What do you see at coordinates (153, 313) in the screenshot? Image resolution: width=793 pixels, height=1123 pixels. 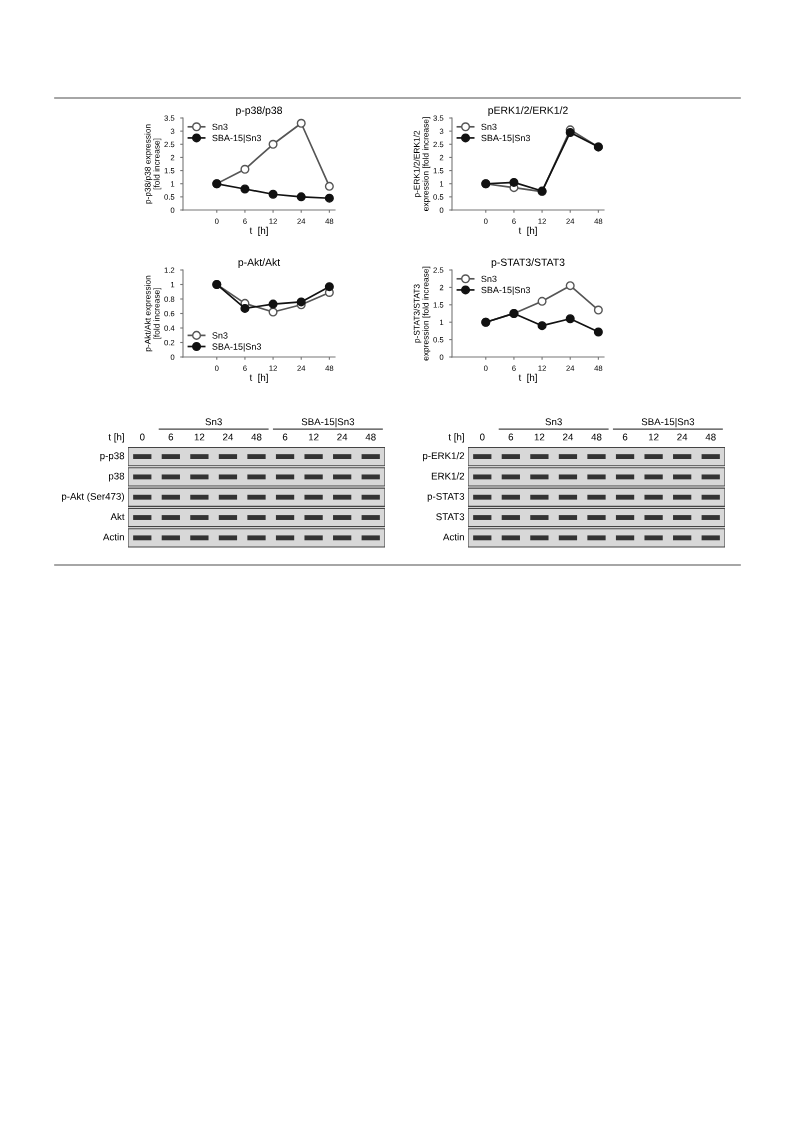 I see `y-axis-title: p-Akt/Akt expression [fold increase]` at bounding box center [153, 313].